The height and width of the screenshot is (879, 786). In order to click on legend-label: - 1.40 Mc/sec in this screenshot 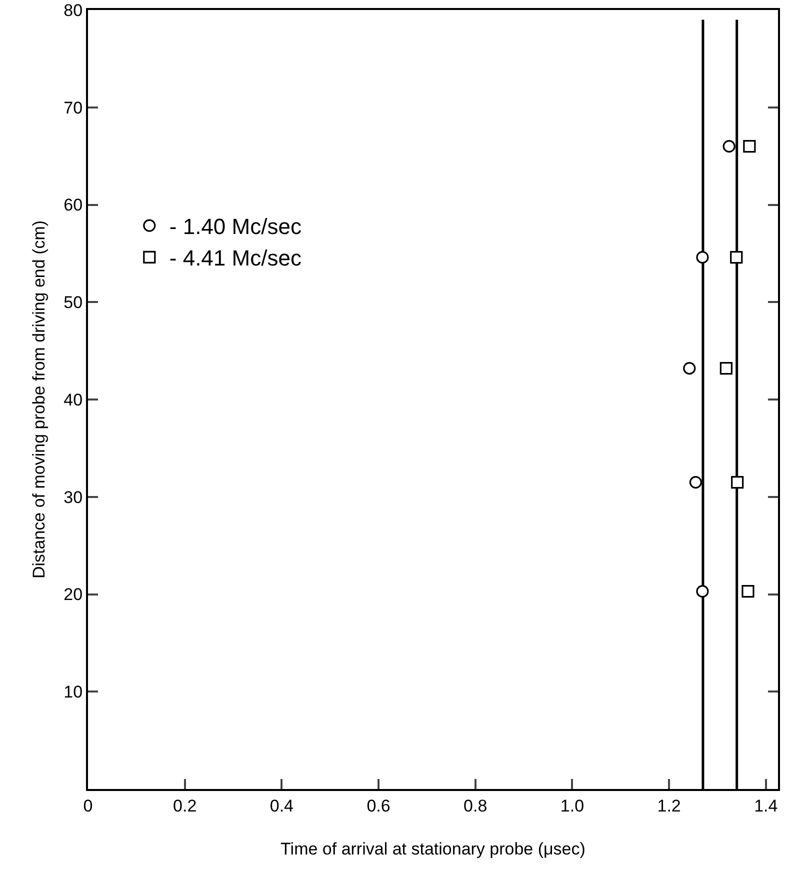, I will do `click(235, 227)`.